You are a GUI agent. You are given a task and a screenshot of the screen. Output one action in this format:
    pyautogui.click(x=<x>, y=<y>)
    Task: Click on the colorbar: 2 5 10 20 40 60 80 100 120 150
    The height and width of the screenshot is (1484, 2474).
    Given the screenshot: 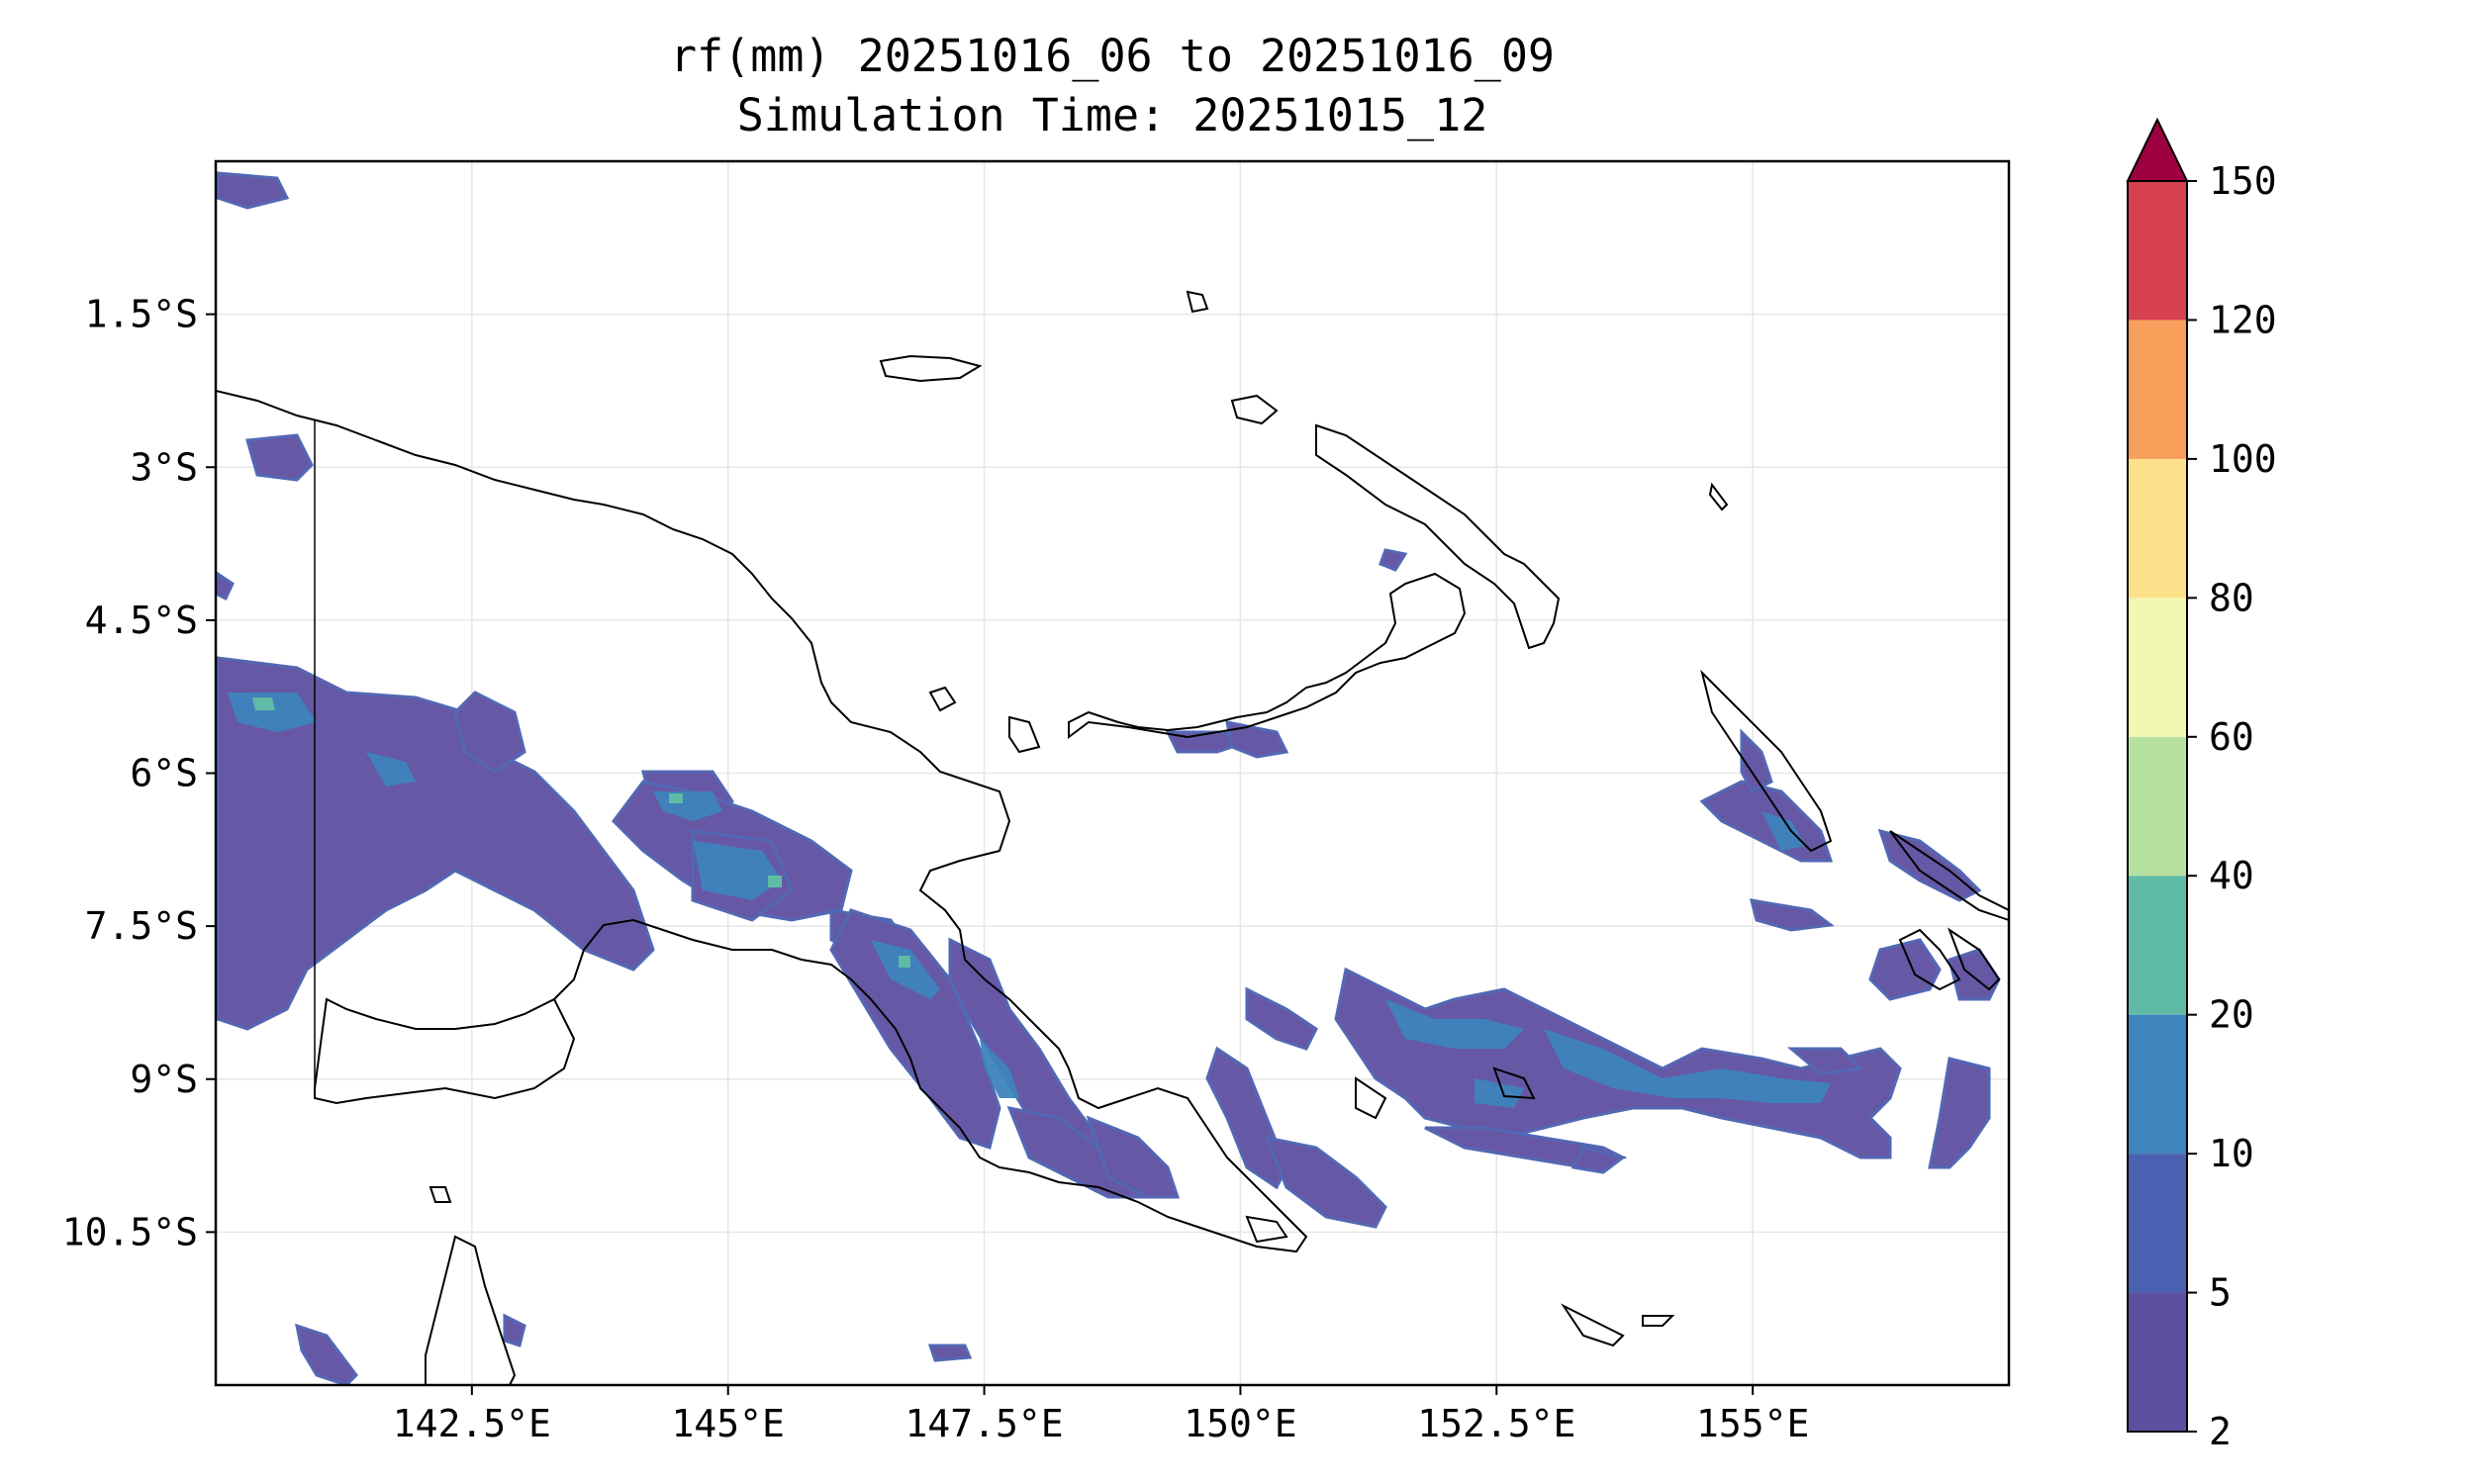 What is the action you would take?
    pyautogui.click(x=2202, y=785)
    